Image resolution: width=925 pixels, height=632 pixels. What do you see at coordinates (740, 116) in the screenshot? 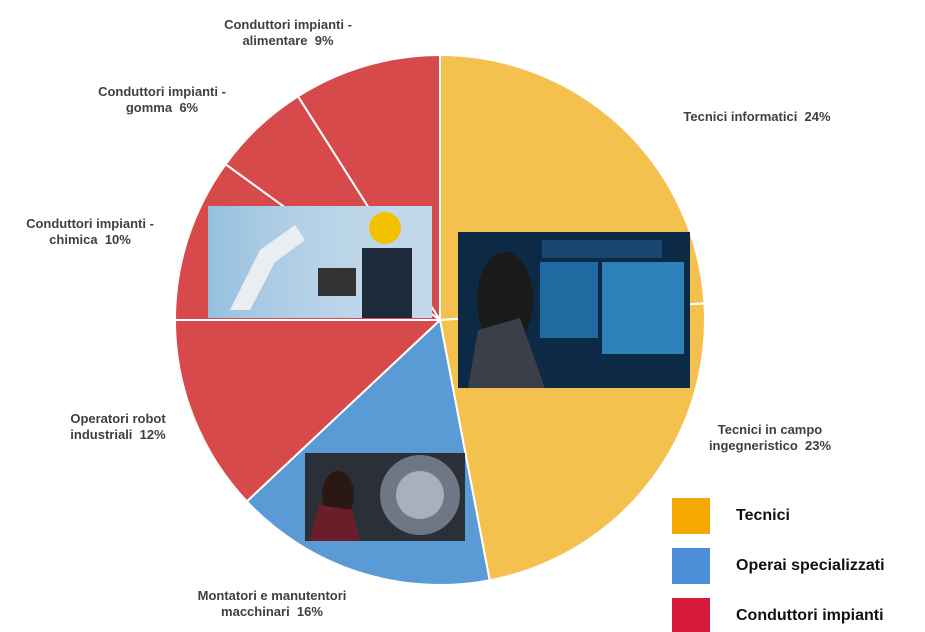
I see `category-name: Tecnici informatici` at bounding box center [740, 116].